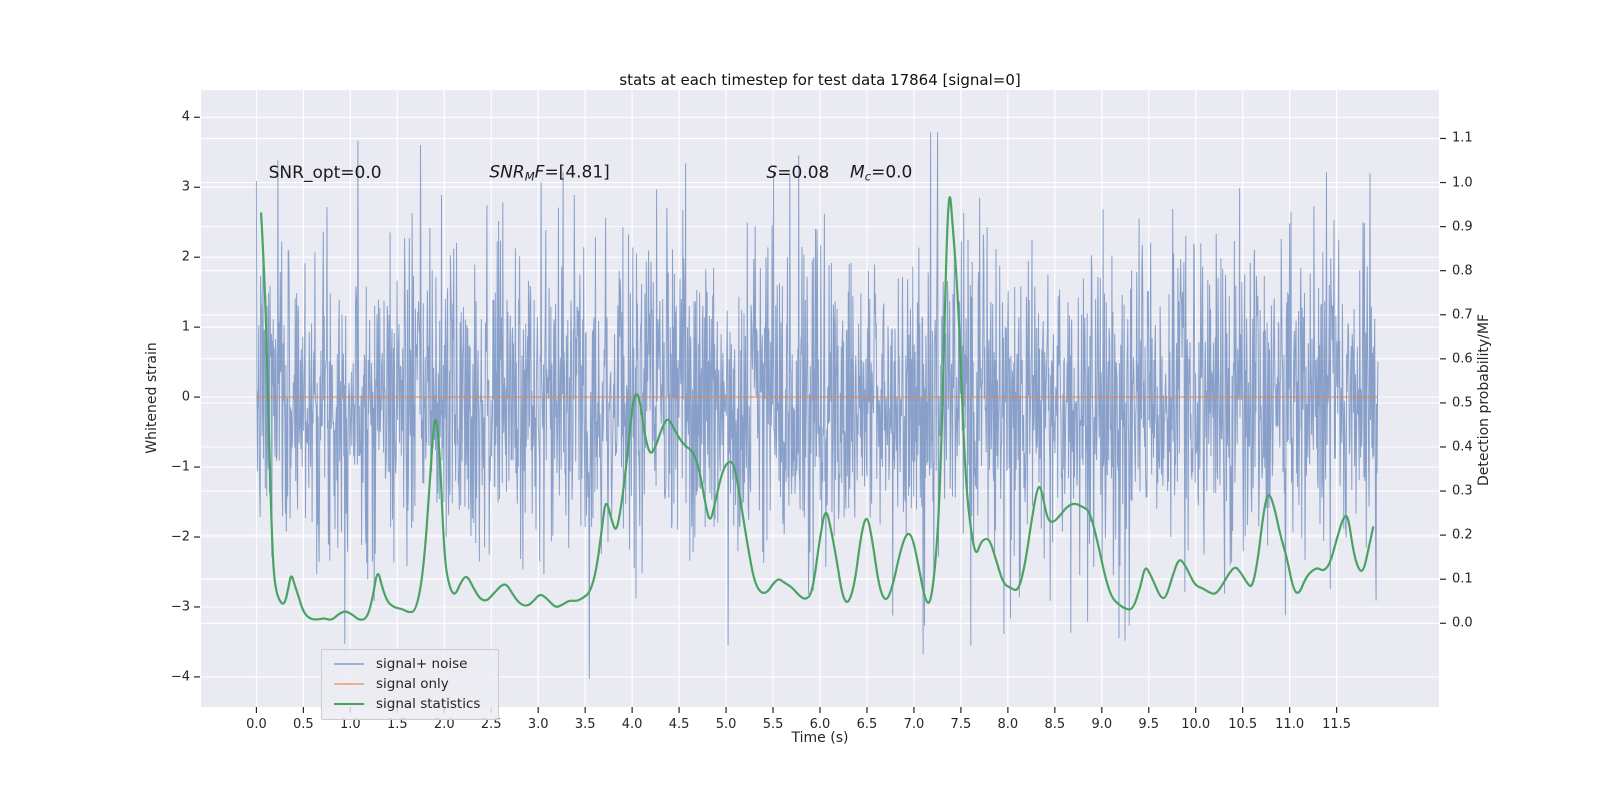 The height and width of the screenshot is (800, 1600). What do you see at coordinates (1462, 271) in the screenshot?
I see `y-right-tick-label: 0.8` at bounding box center [1462, 271].